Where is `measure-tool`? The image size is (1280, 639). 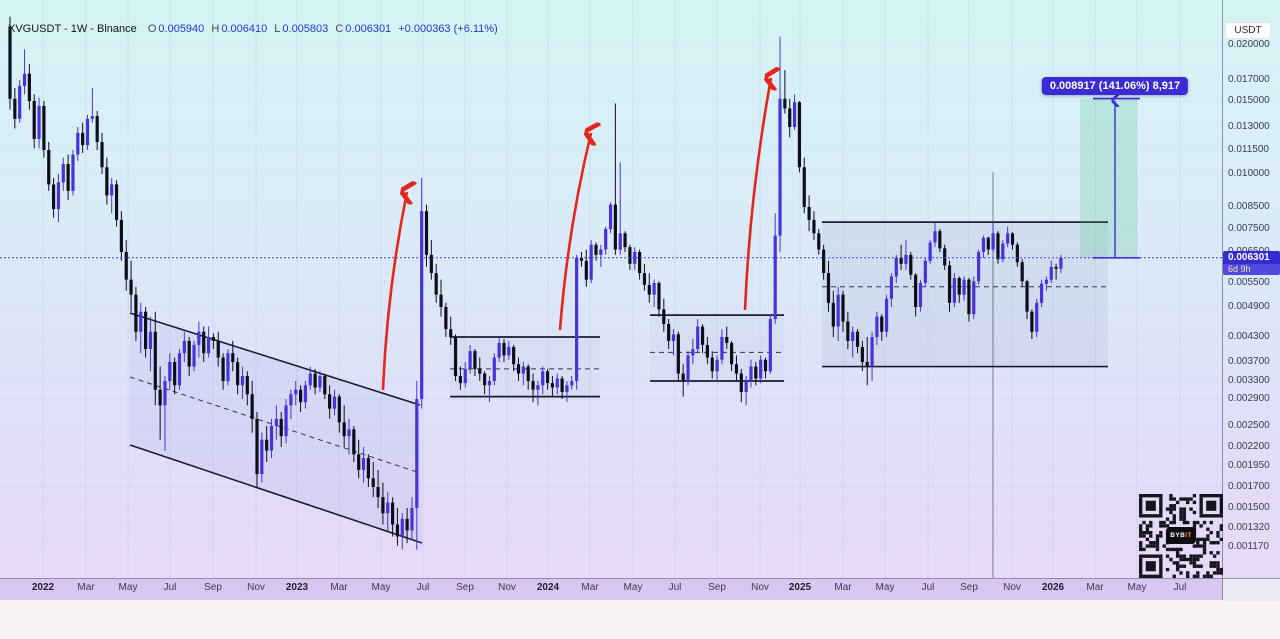 measure-tool is located at coordinates (1110, 179).